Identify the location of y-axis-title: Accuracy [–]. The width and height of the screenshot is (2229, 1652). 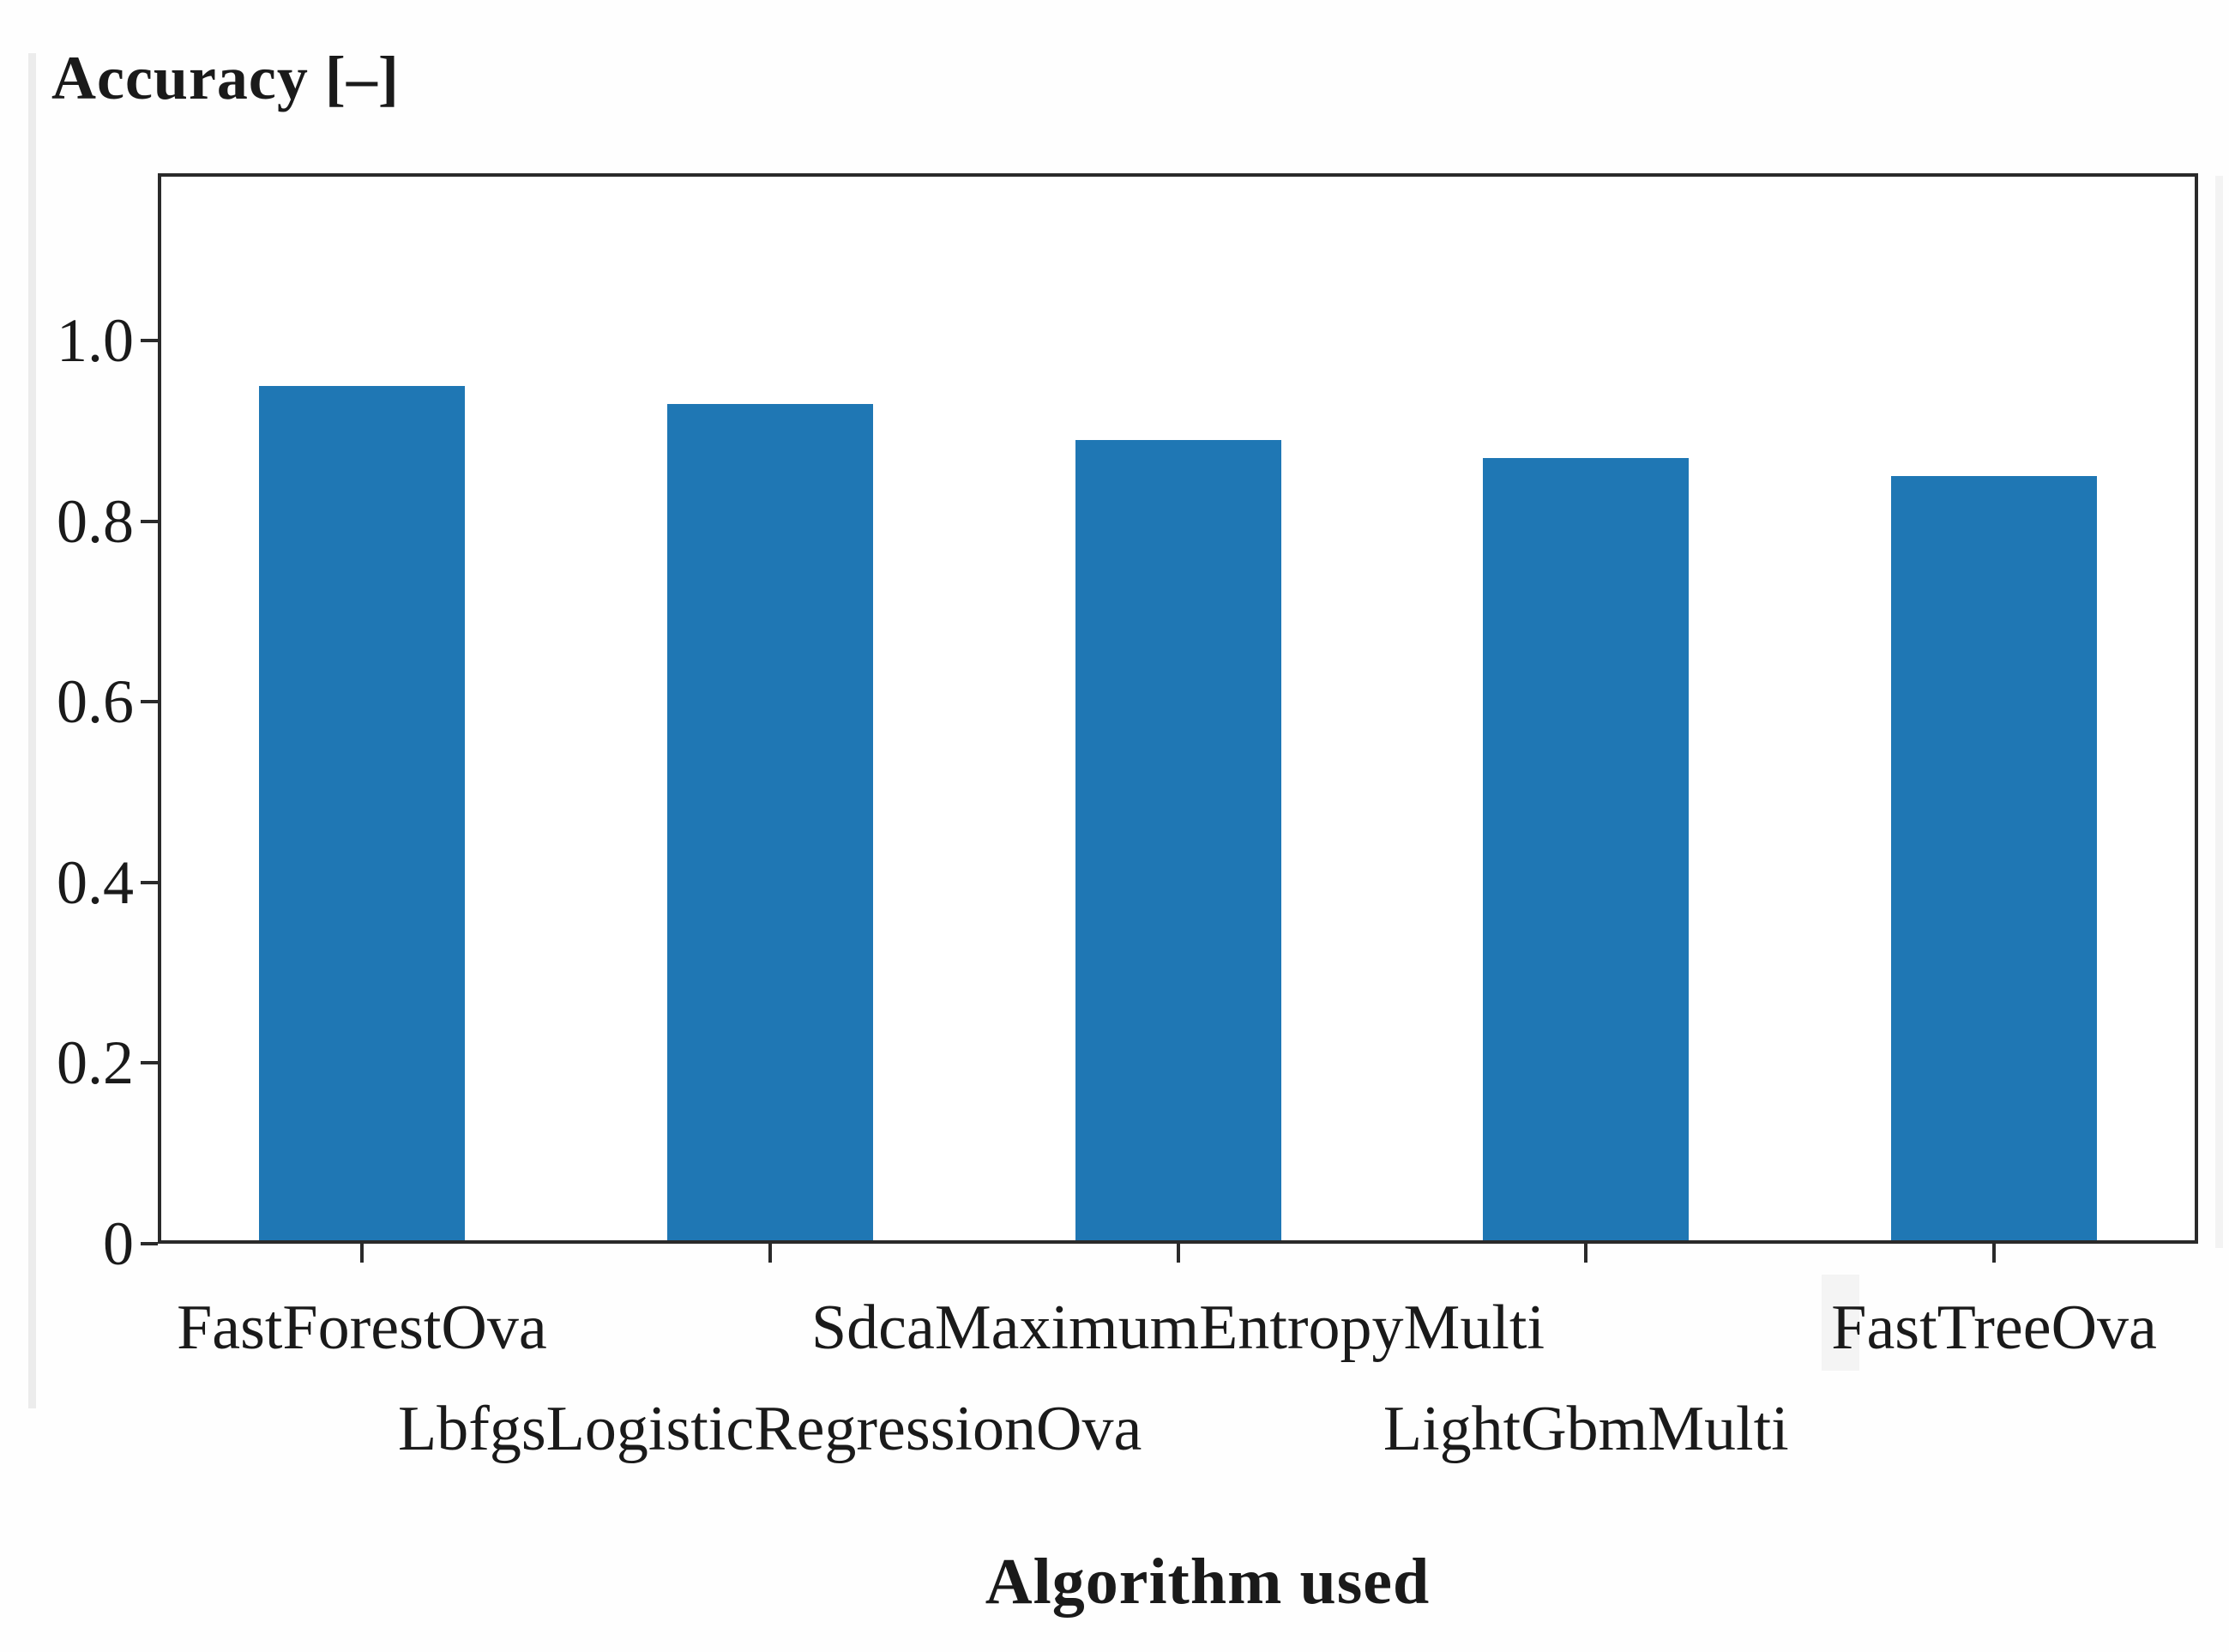
(225, 78).